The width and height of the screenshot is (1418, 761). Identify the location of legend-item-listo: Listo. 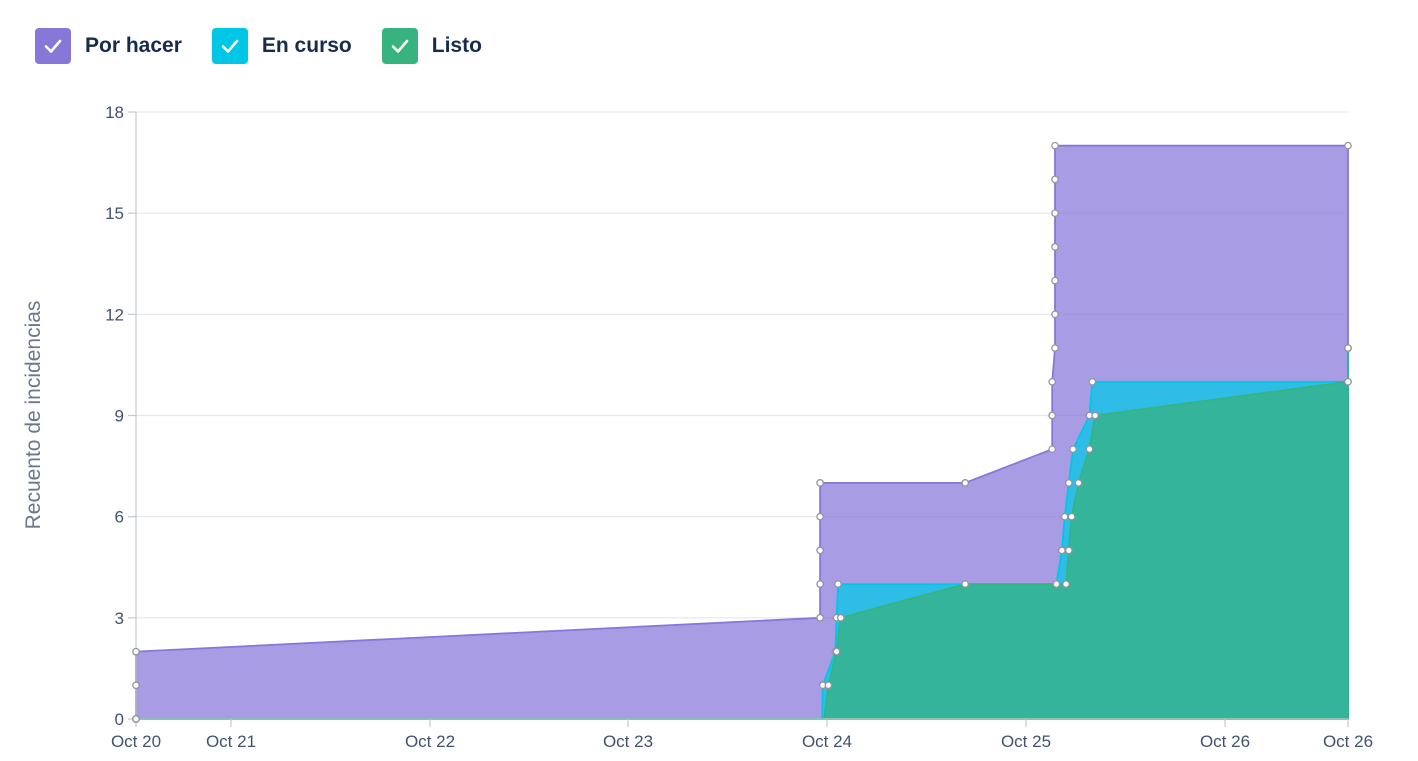
(431, 46).